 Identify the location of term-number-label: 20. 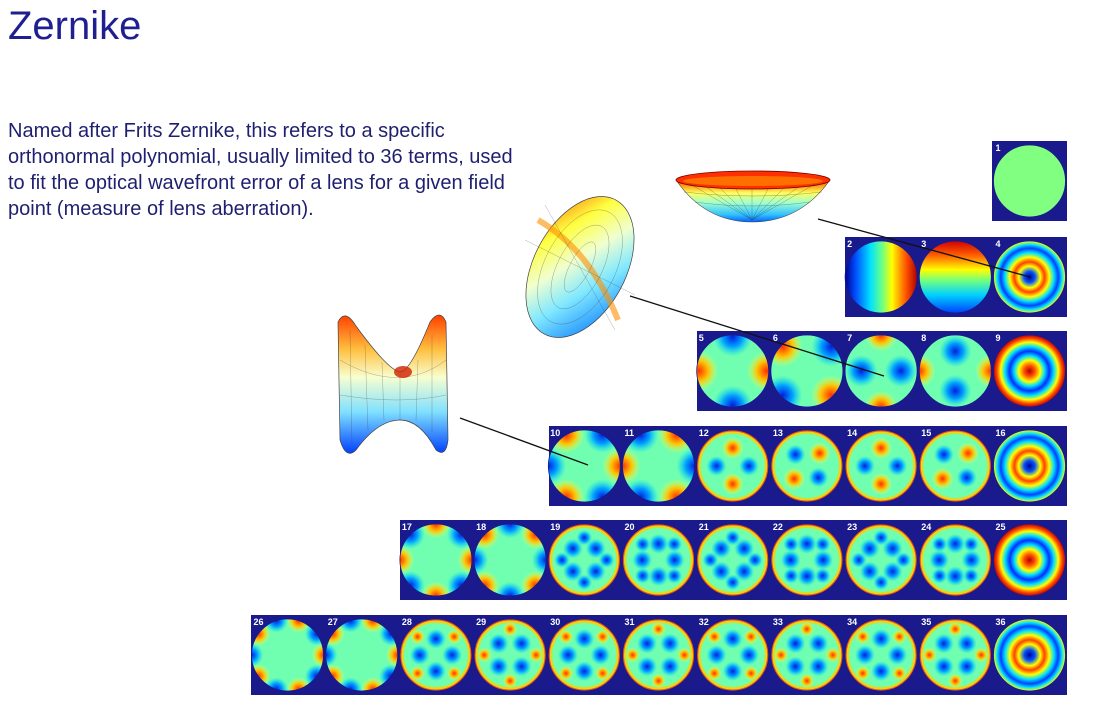
(630, 527).